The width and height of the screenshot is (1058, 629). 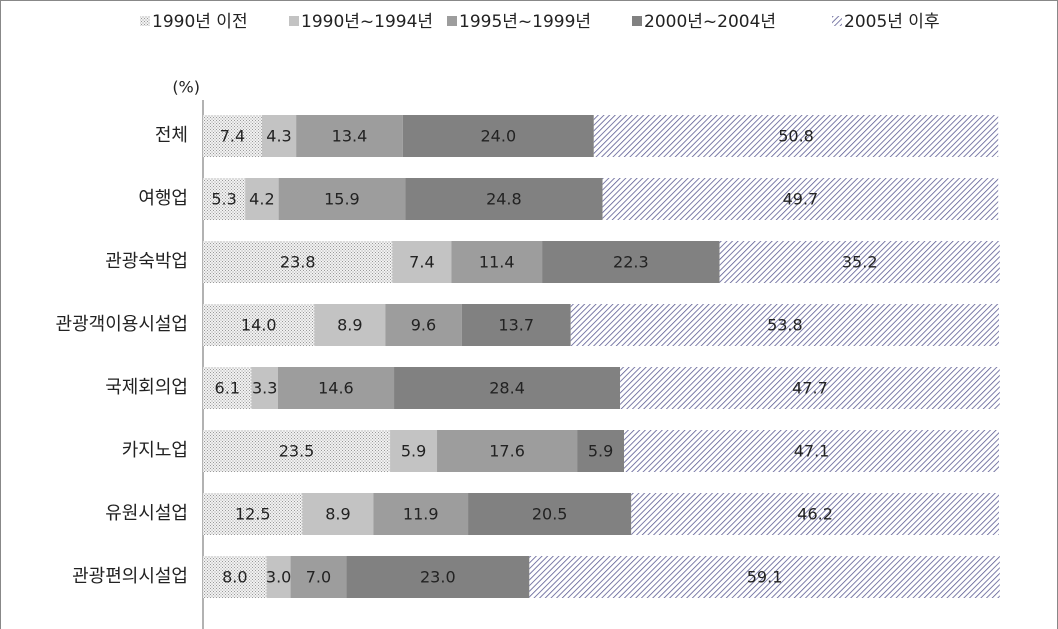 I want to click on data-label: 11.9, so click(x=421, y=514).